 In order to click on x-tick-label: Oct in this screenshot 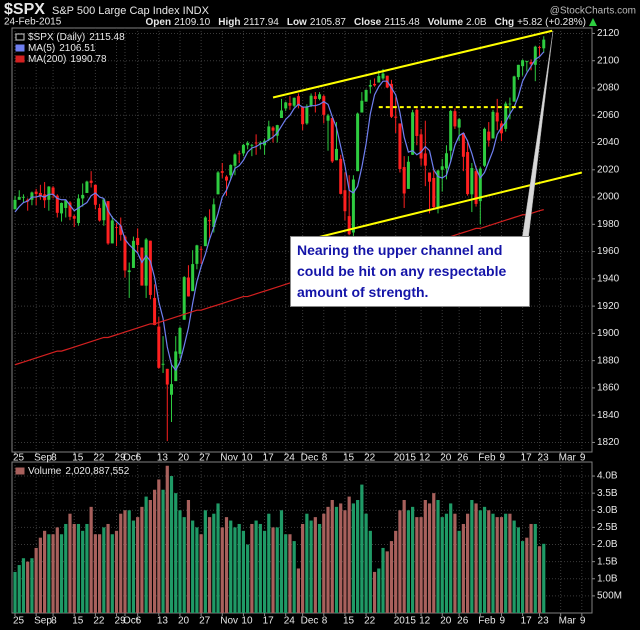, I will do `click(131, 621)`.